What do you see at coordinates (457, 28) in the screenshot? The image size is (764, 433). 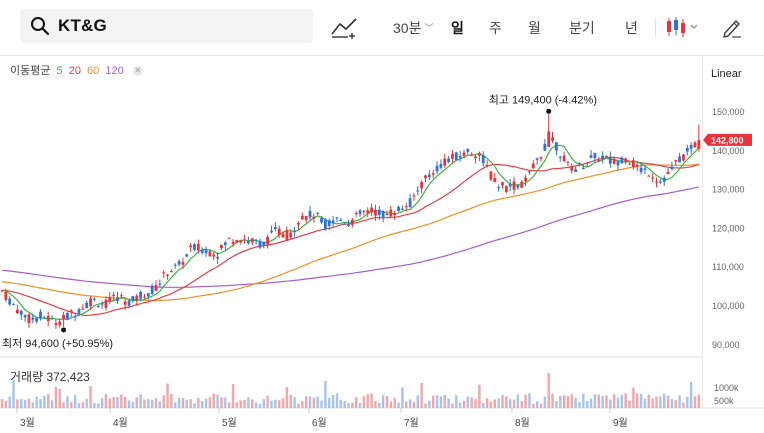 I see `period-day-tab: 일` at bounding box center [457, 28].